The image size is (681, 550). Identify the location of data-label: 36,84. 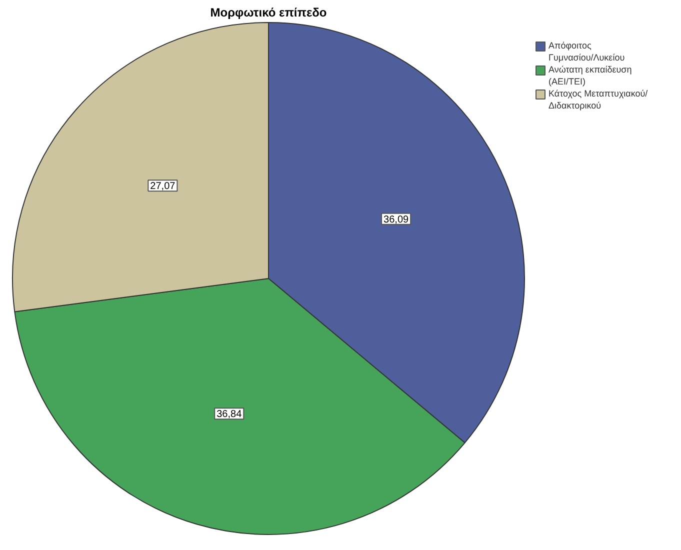
(229, 414).